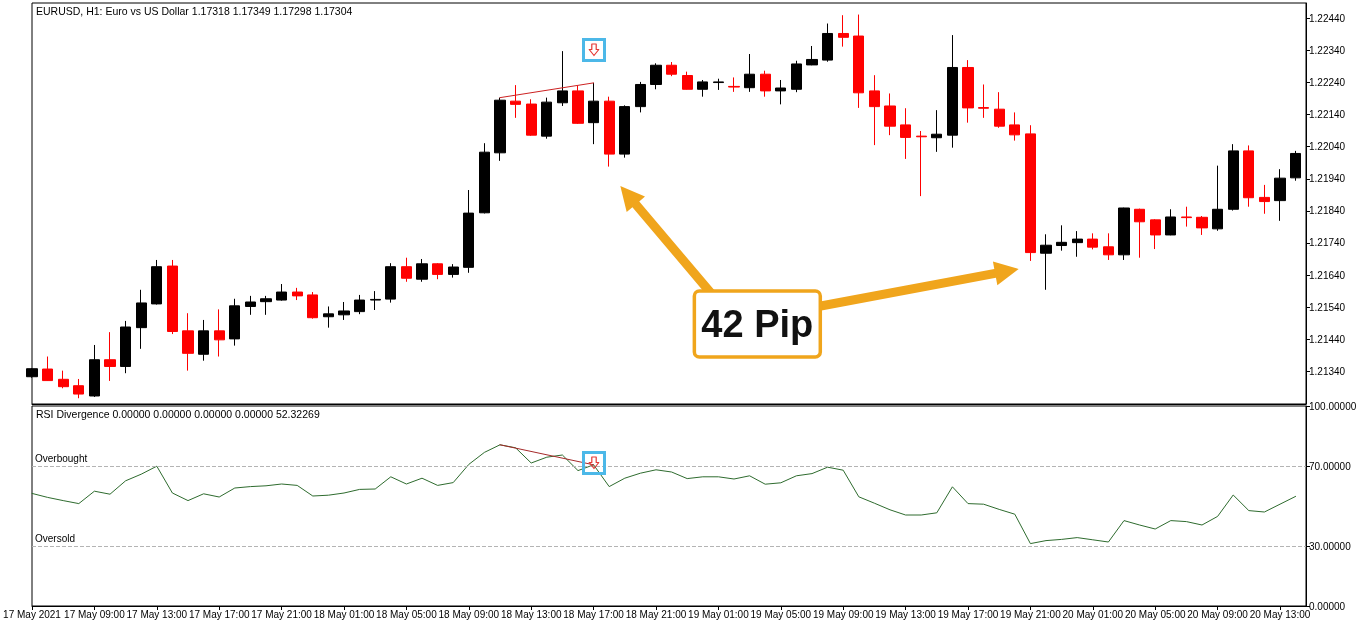  What do you see at coordinates (1031, 614) in the screenshot?
I see `x-tick-label: 19 May 21:00` at bounding box center [1031, 614].